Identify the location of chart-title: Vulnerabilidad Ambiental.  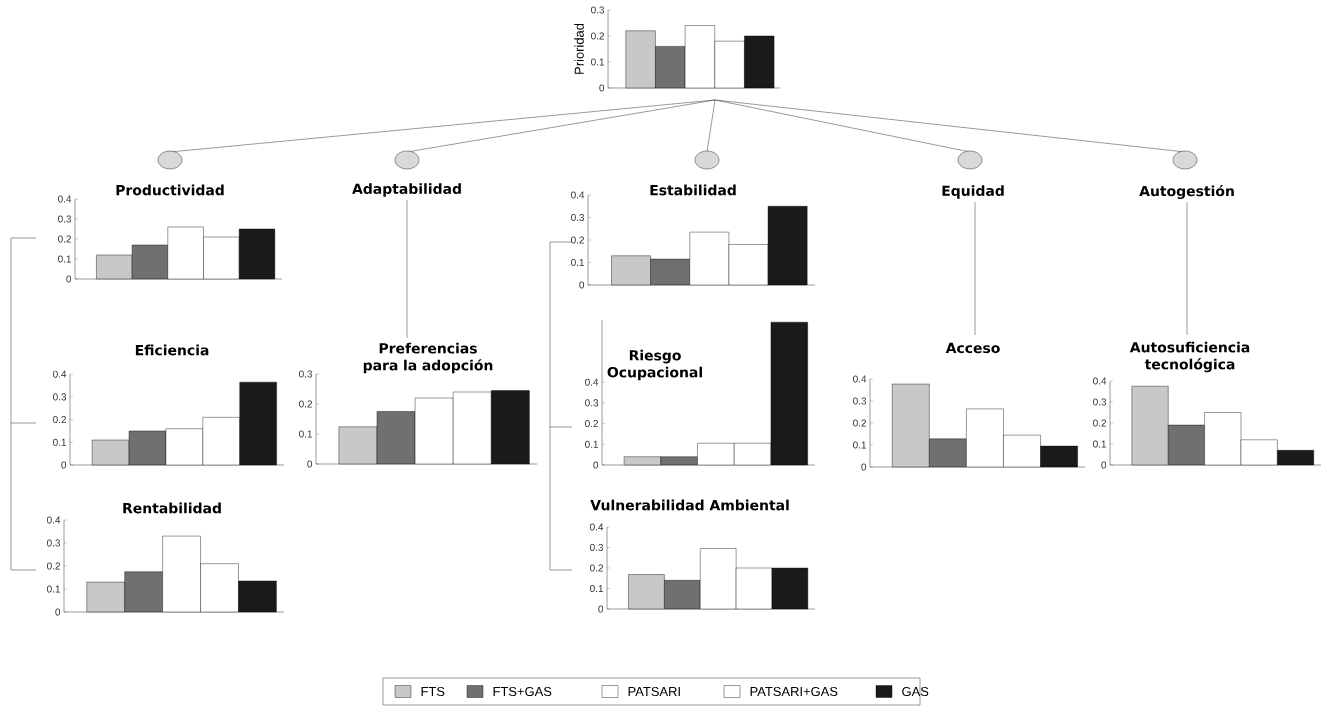
(689, 505).